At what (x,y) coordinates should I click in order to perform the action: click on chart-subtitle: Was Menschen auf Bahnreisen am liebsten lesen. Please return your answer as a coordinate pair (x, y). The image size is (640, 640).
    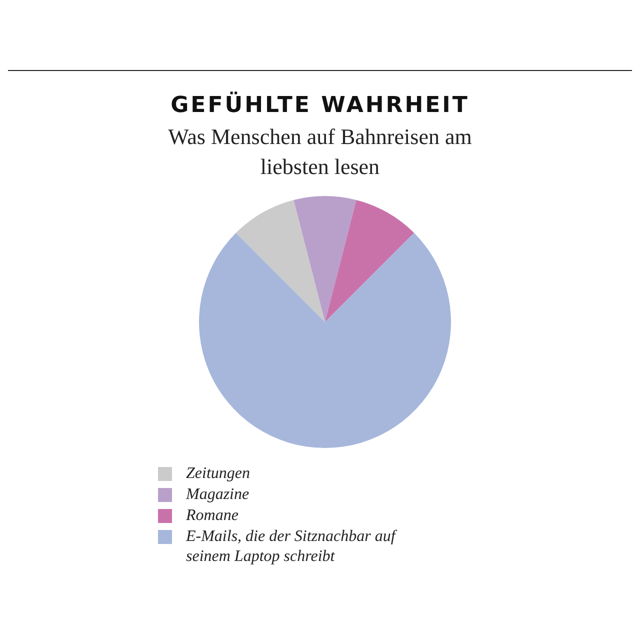
    Looking at the image, I should click on (320, 152).